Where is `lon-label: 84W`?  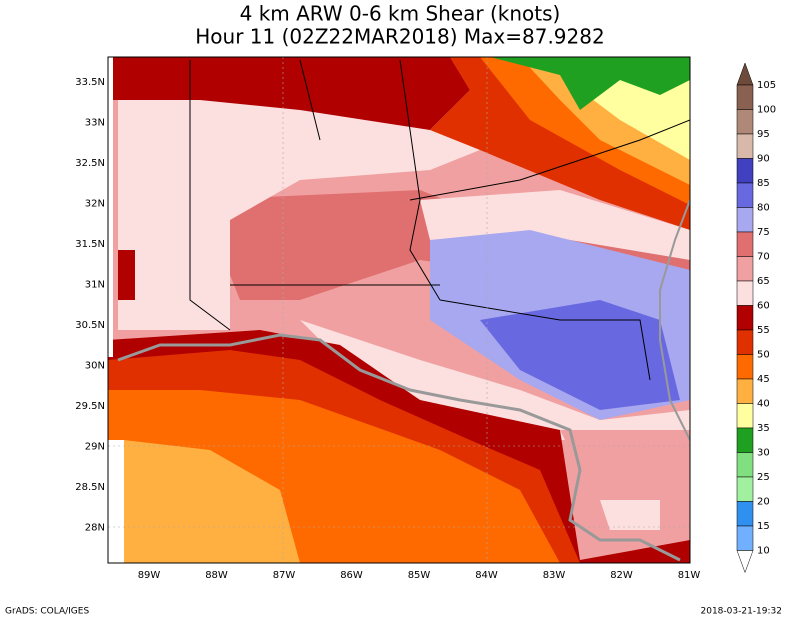 lon-label: 84W is located at coordinates (486, 575).